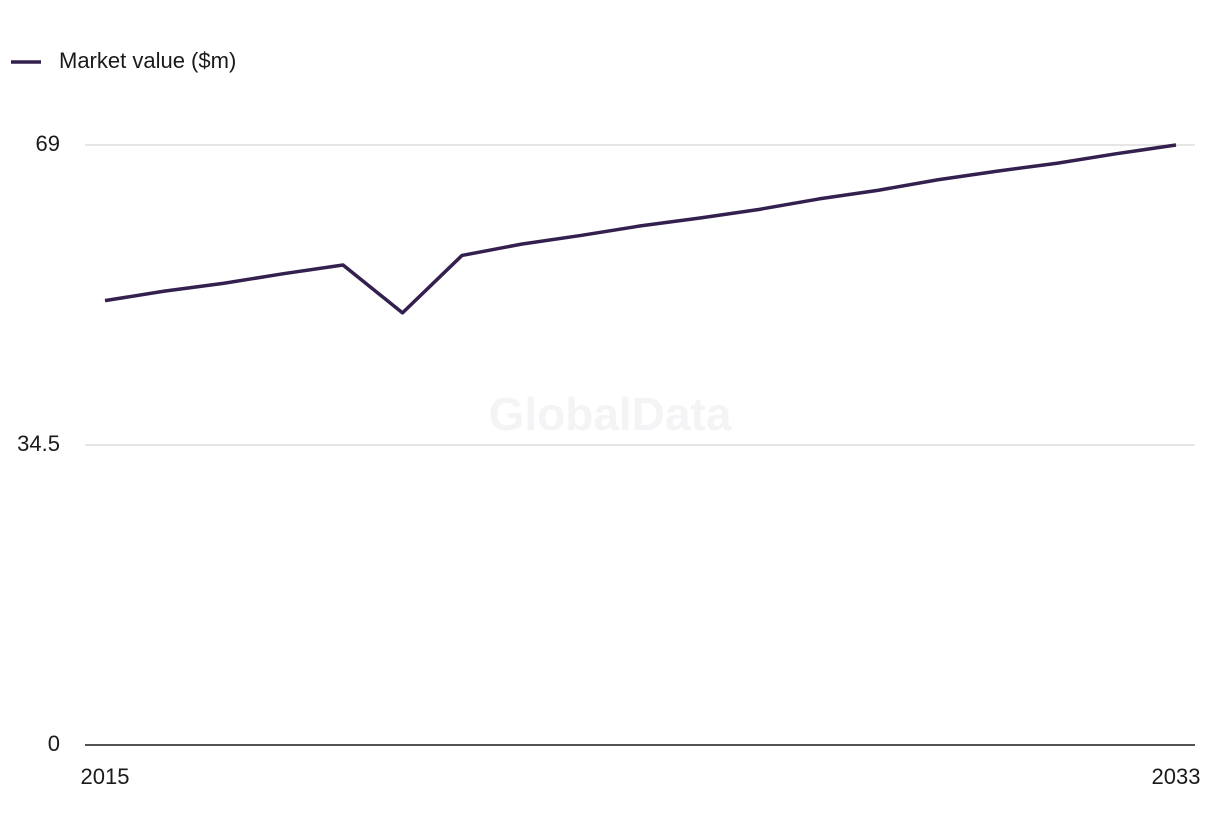 The image size is (1220, 836). I want to click on y-tick-label: 69, so click(48, 143).